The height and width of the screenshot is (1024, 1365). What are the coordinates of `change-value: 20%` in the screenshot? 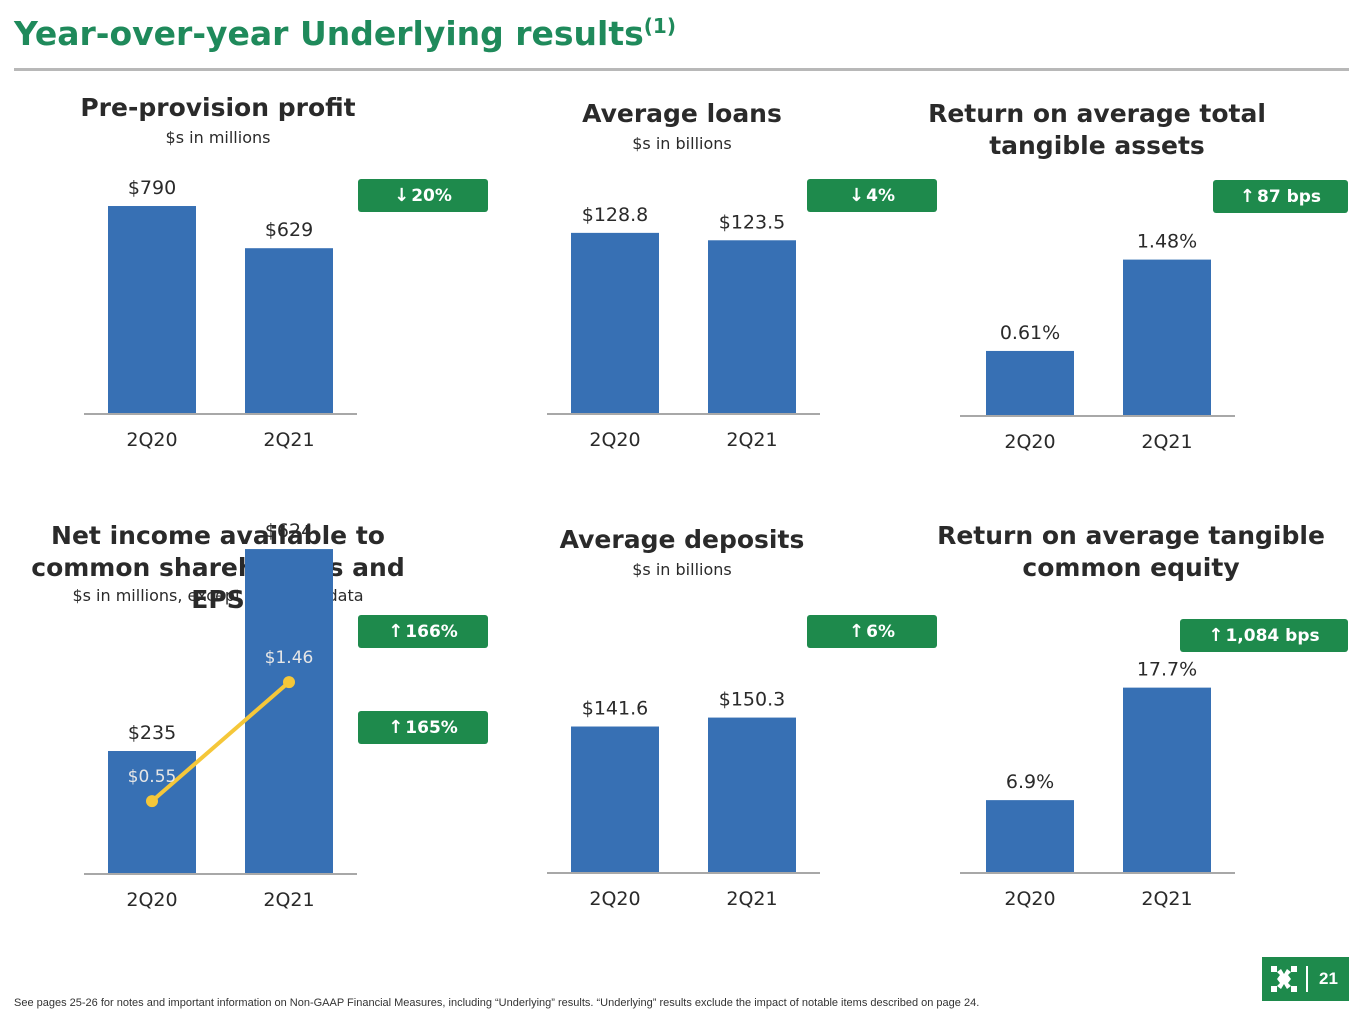 It's located at (431, 195).